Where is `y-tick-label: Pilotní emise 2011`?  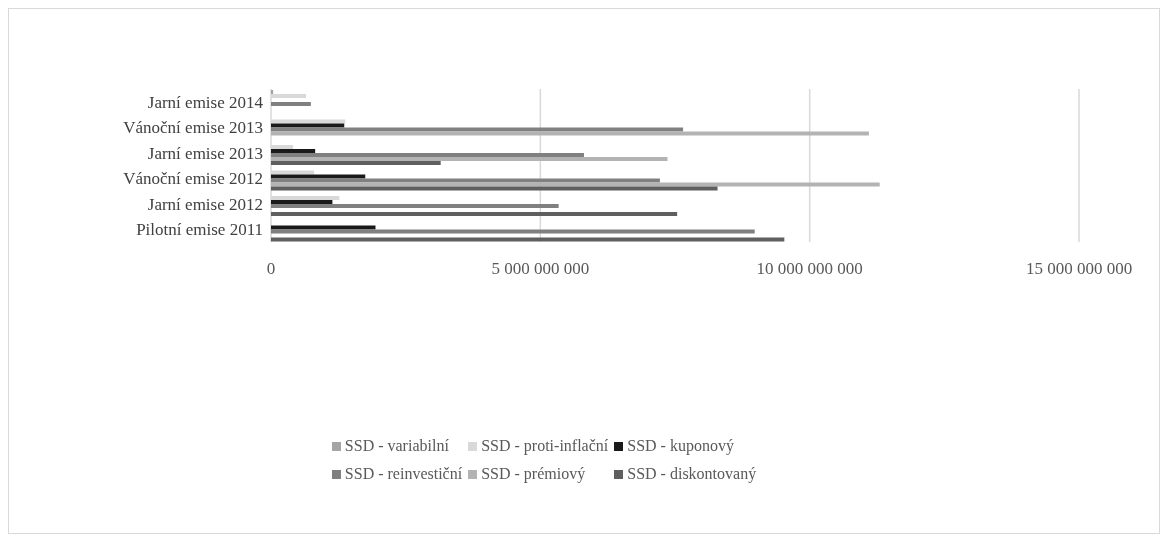 y-tick-label: Pilotní emise 2011 is located at coordinates (199, 230).